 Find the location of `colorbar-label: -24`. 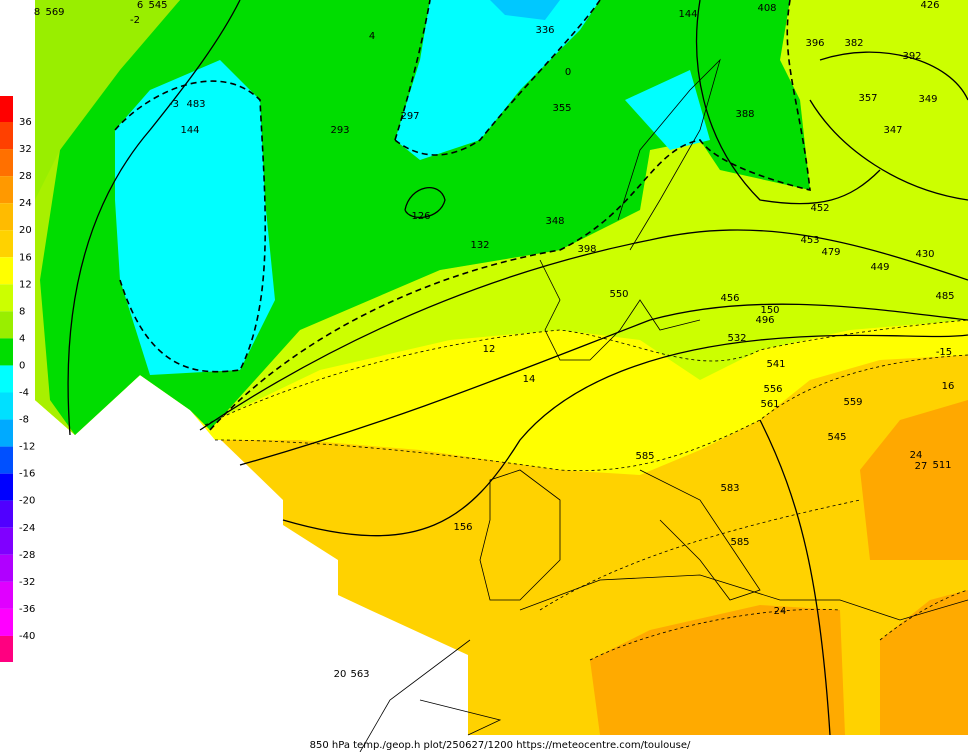

colorbar-label: -24 is located at coordinates (27, 528).